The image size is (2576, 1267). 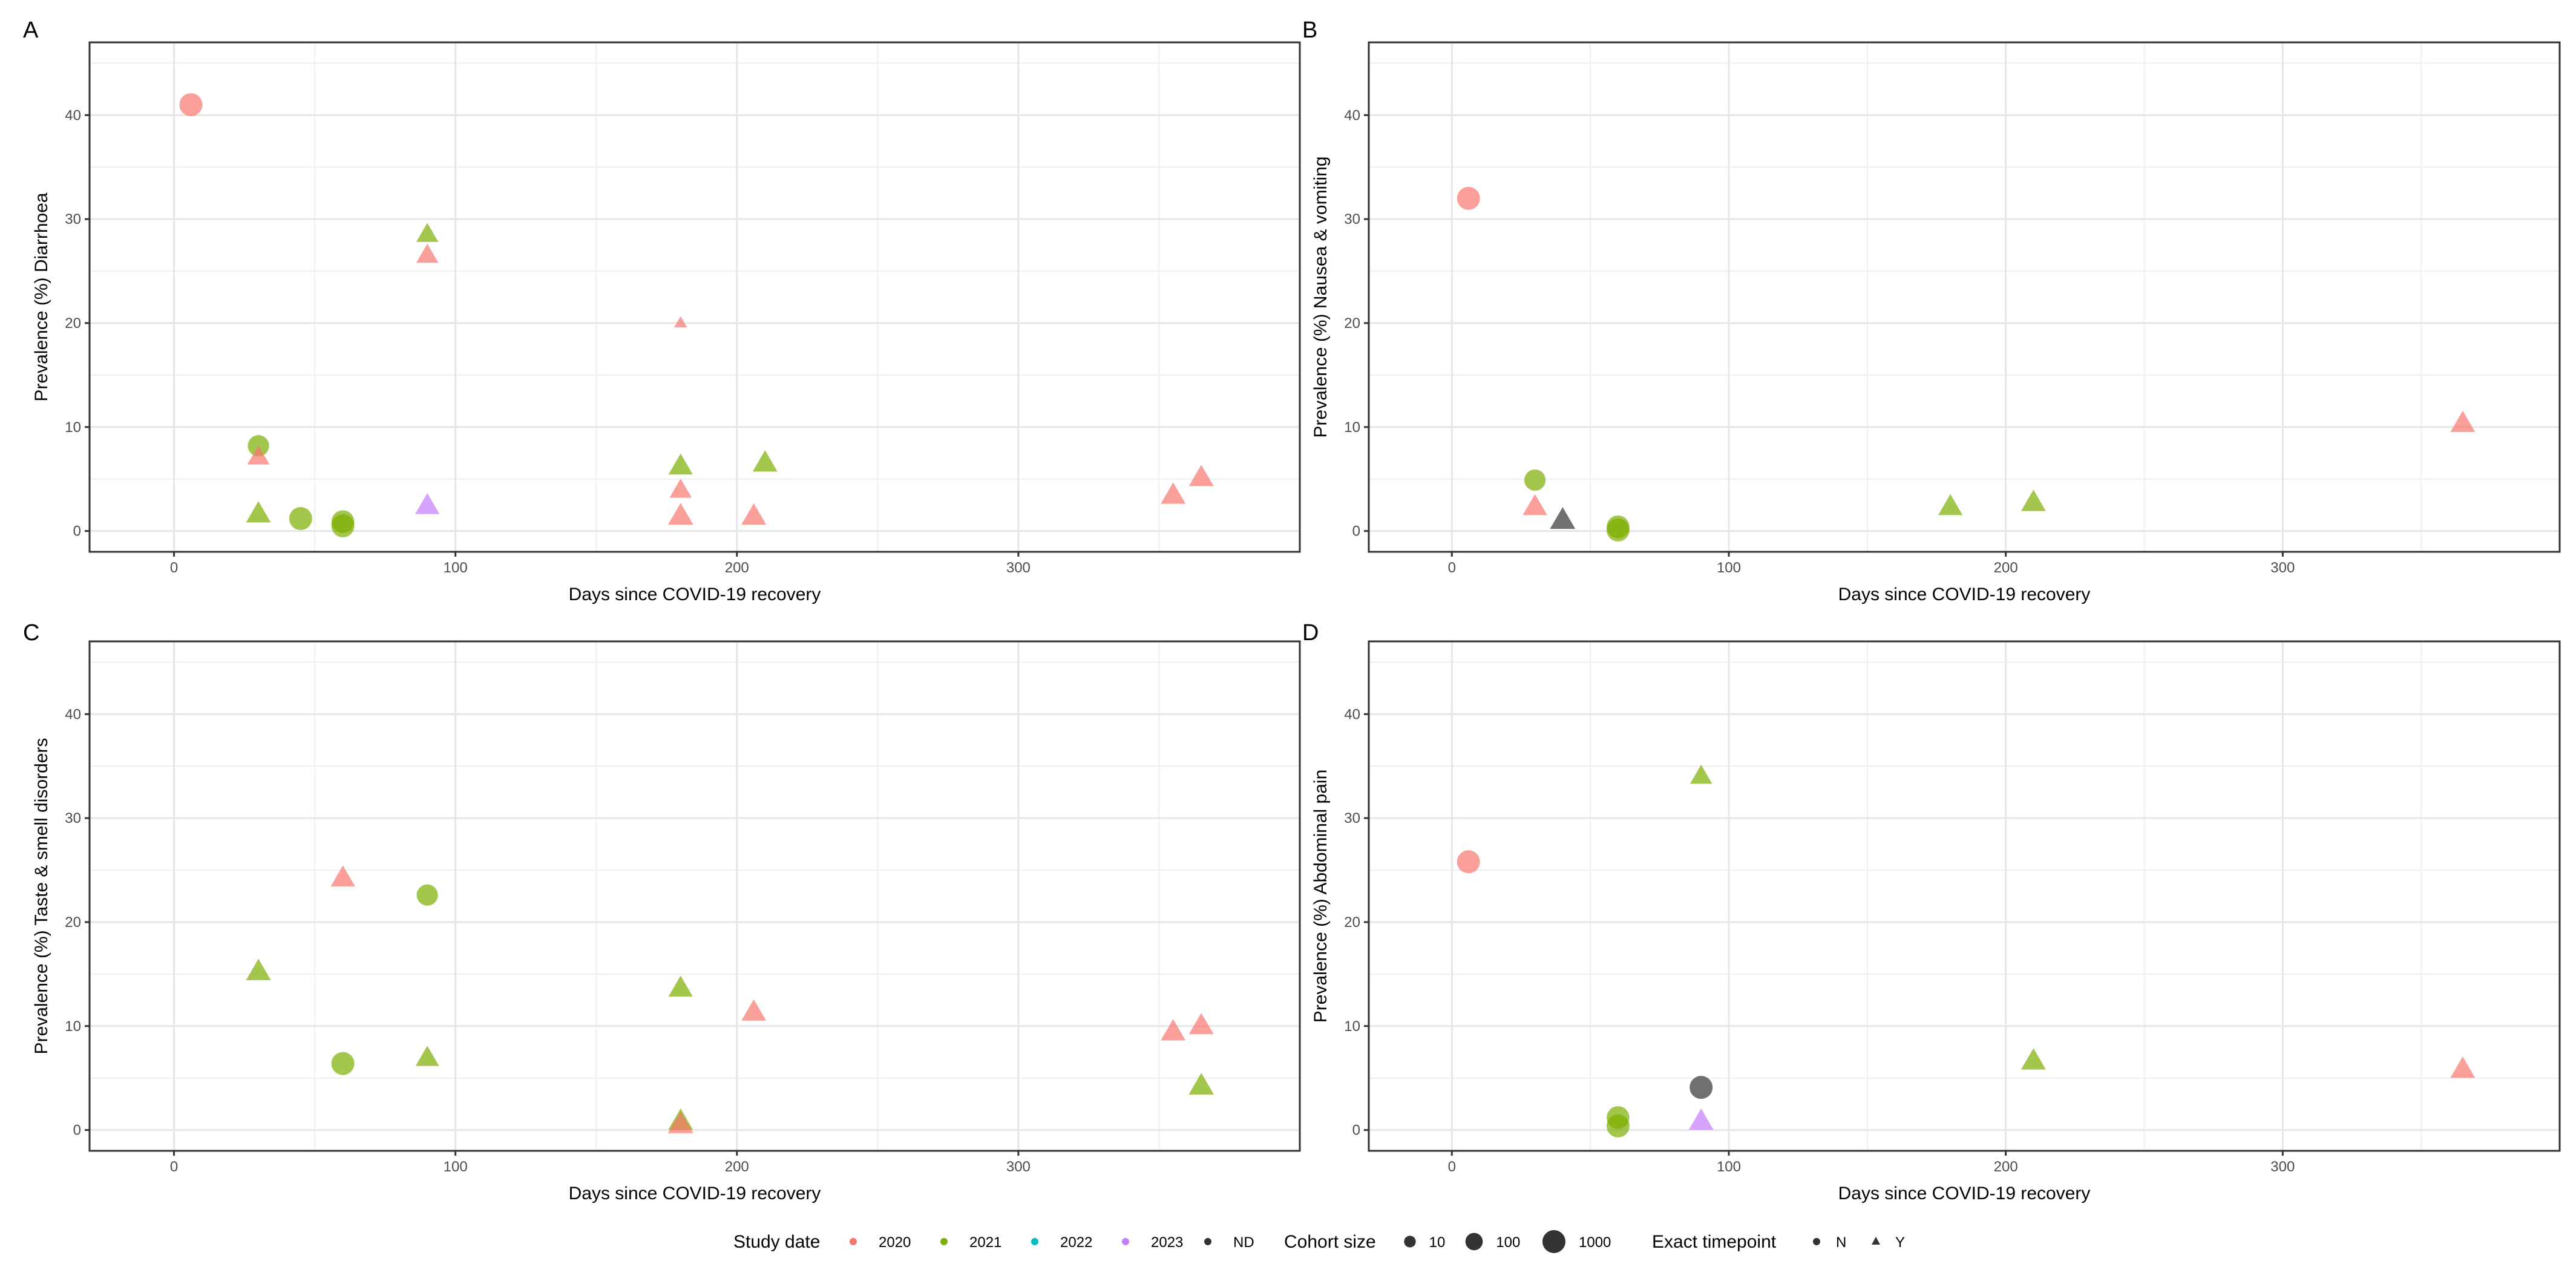 What do you see at coordinates (895, 1242) in the screenshot?
I see `legend-label-study-date: 2020` at bounding box center [895, 1242].